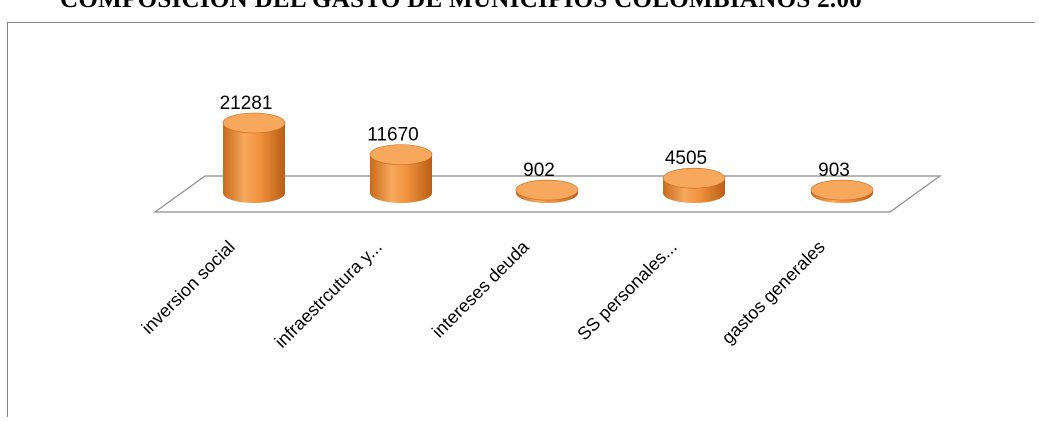 This screenshot has height=421, width=1039. What do you see at coordinates (535, 137) in the screenshot?
I see `data-labels-layer: 21281 11670 902 4505 903` at bounding box center [535, 137].